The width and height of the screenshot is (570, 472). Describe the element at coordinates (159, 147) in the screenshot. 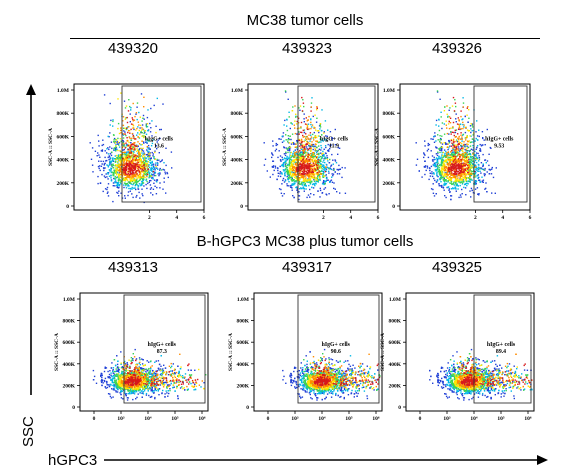

I see `gate-percentage: 13.6` at that location.